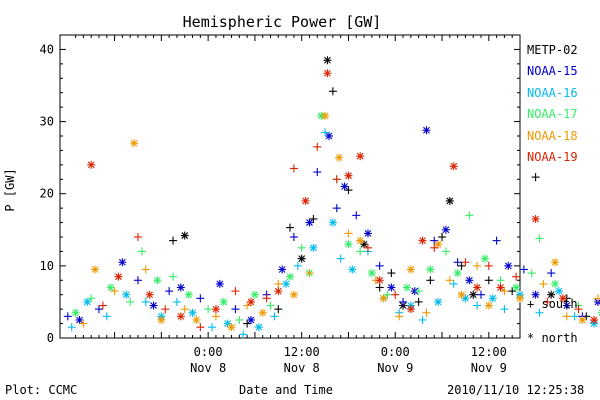 This screenshot has height=400, width=600. What do you see at coordinates (552, 135) in the screenshot?
I see `legend-noaa18: NOAA-18` at bounding box center [552, 135].